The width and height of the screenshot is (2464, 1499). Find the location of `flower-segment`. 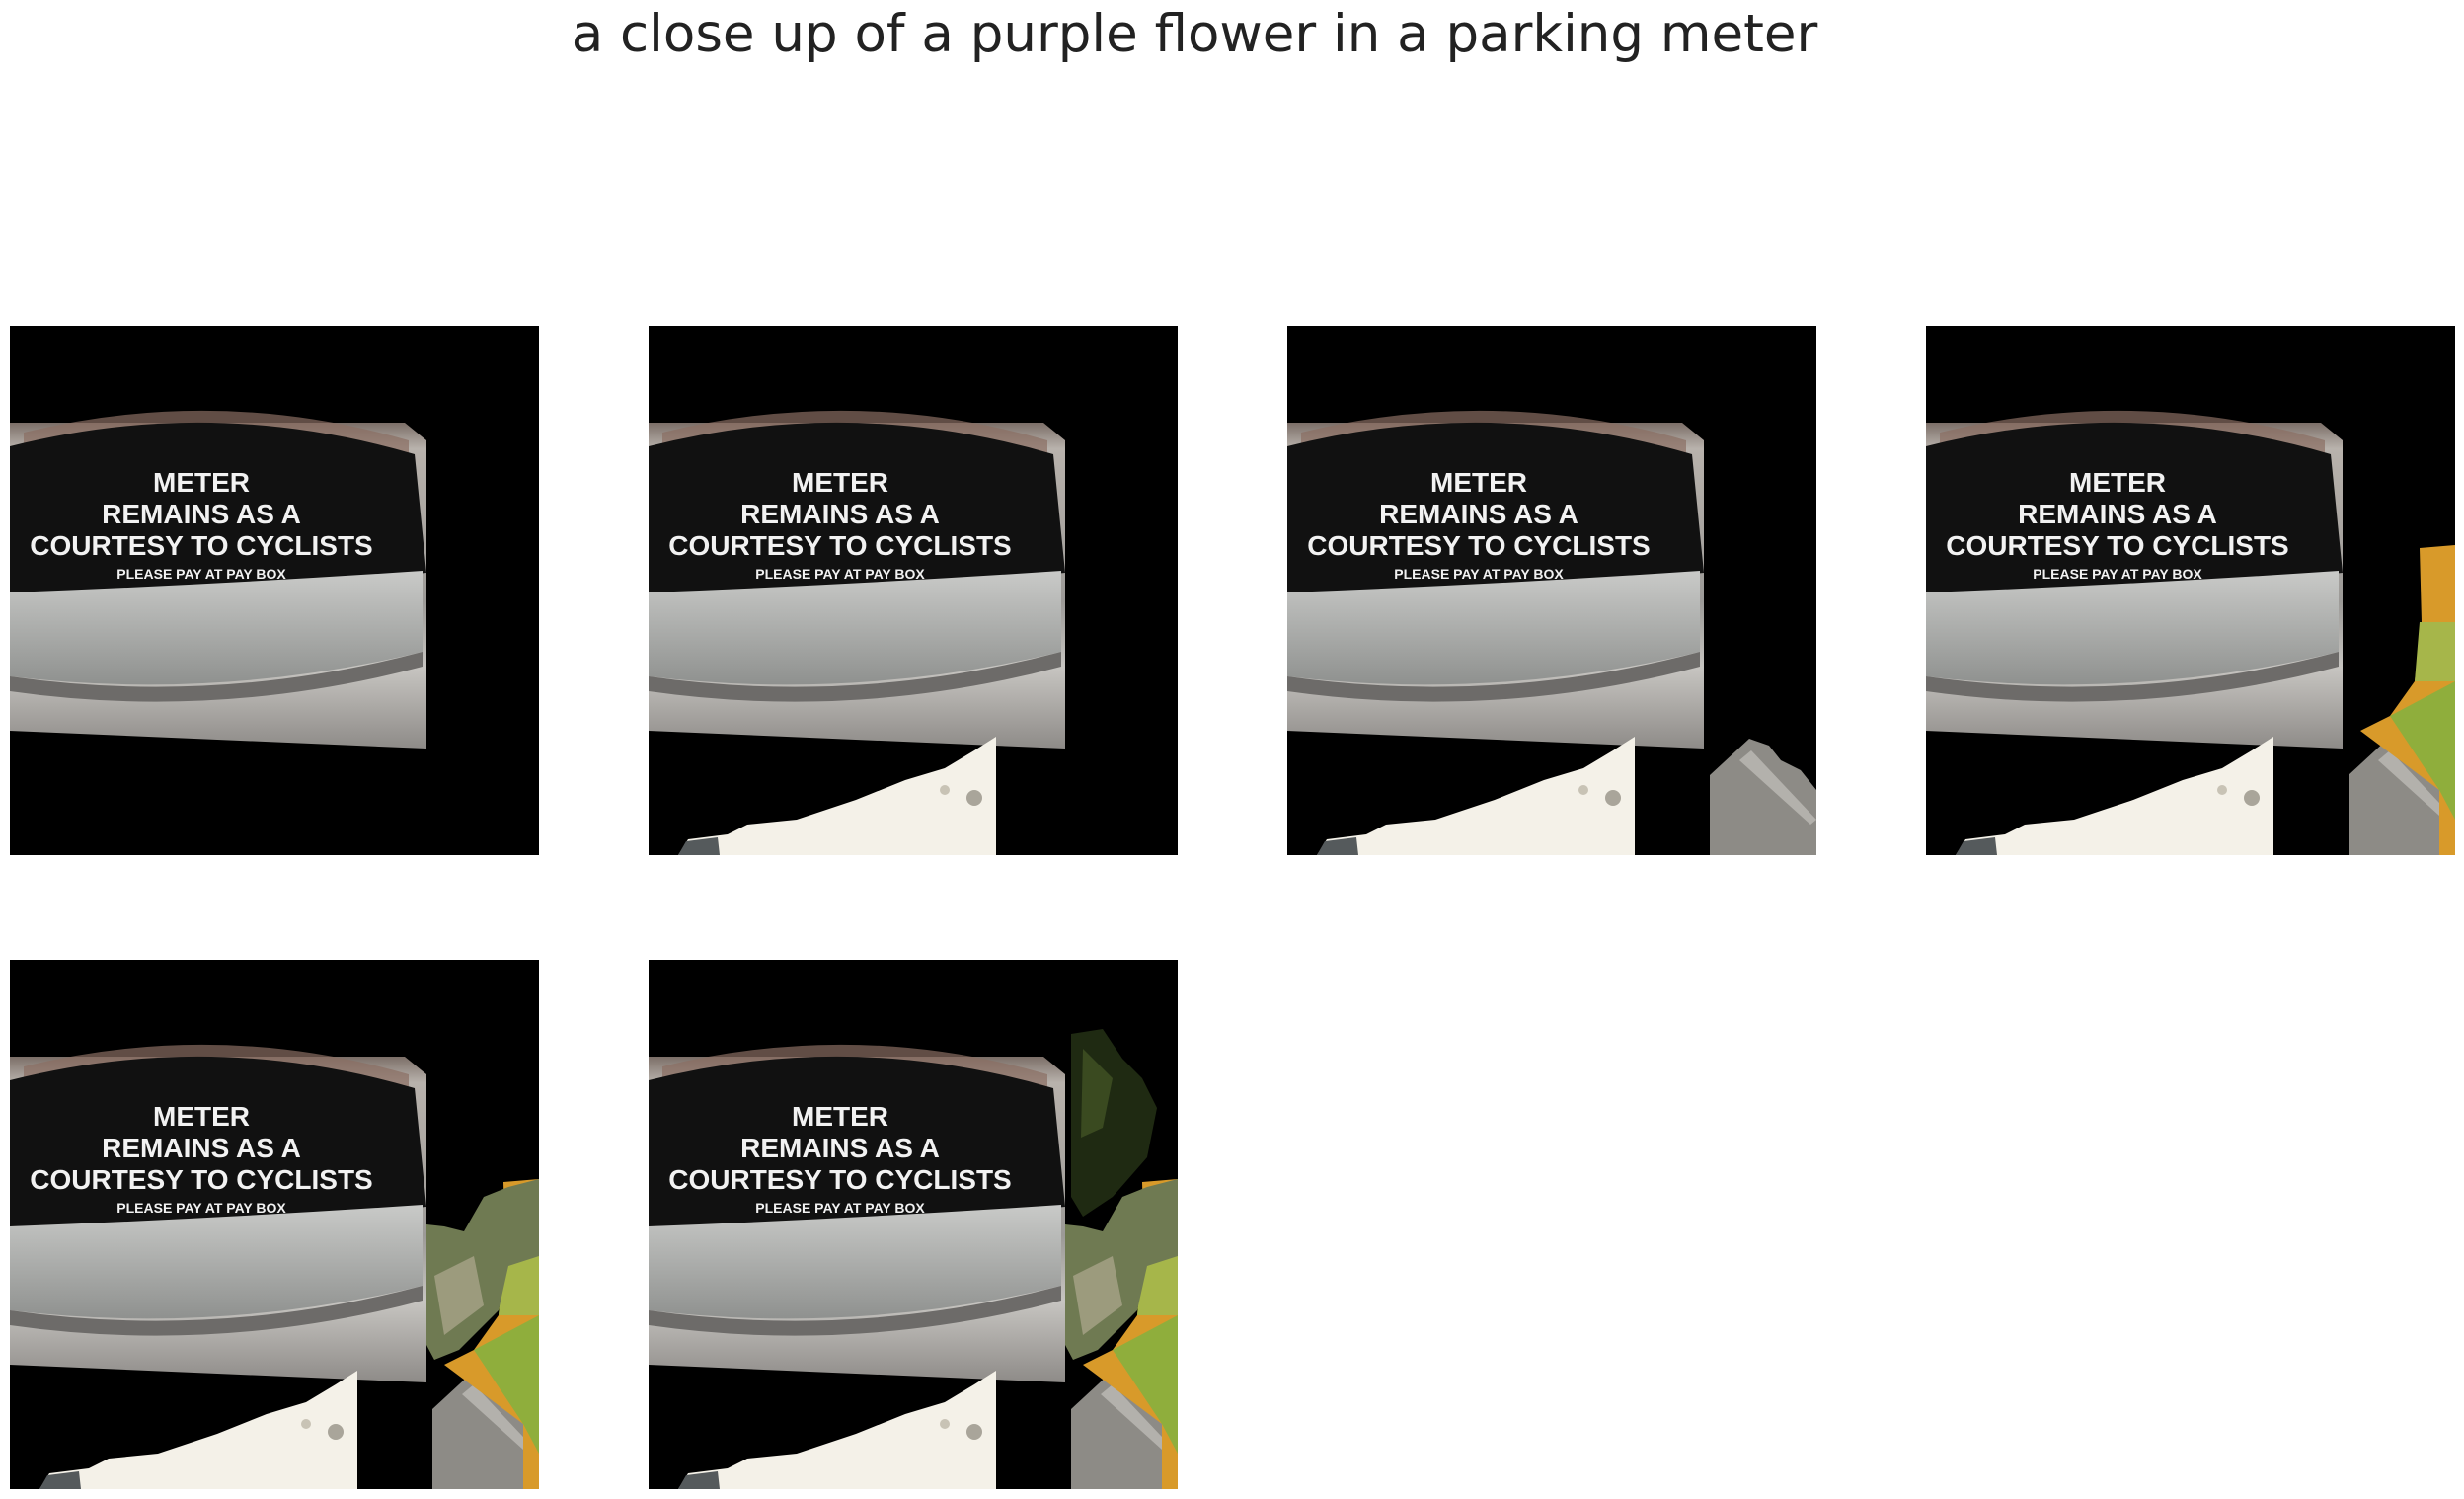

flower-segment is located at coordinates (2407, 700).